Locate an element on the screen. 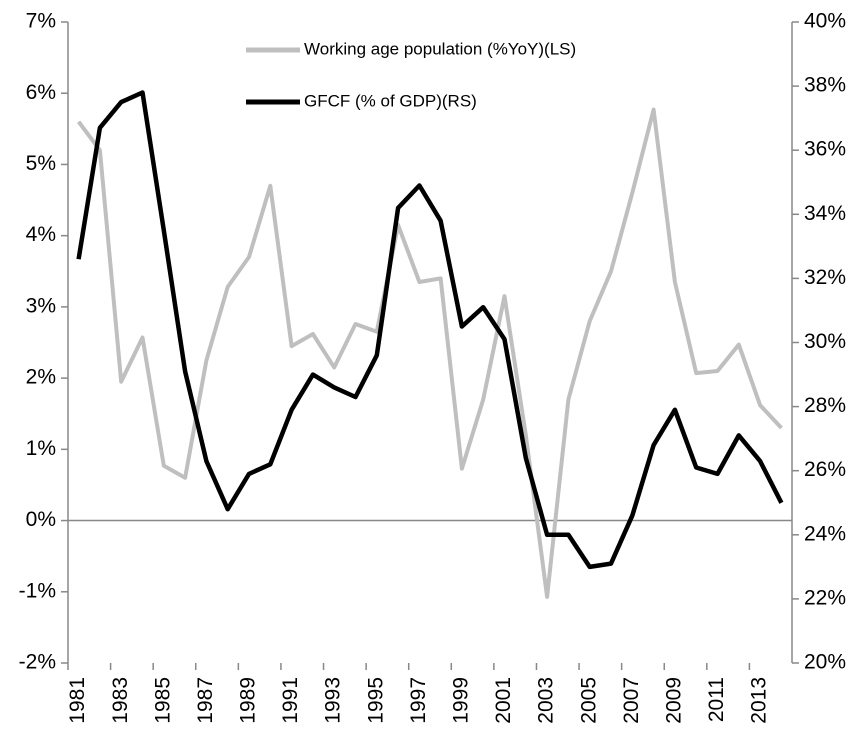 This screenshot has height=753, width=863. y-tick-label: 1% is located at coordinates (41, 448).